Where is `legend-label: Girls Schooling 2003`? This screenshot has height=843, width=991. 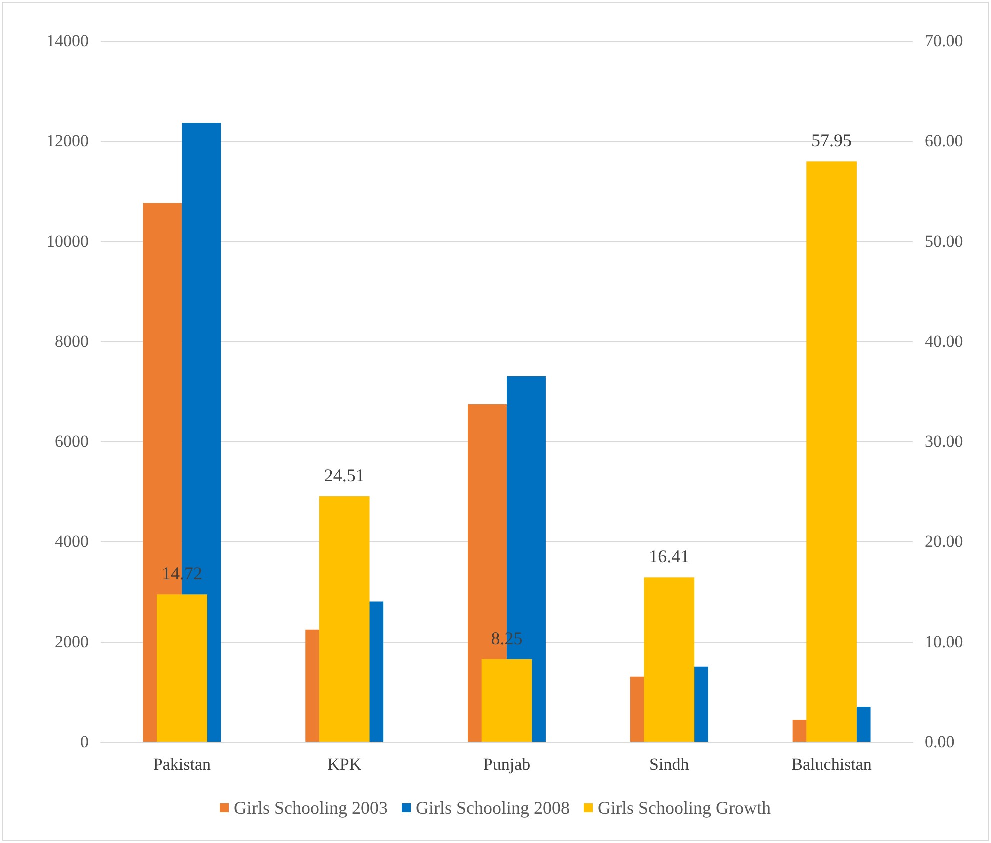
legend-label: Girls Schooling 2003 is located at coordinates (311, 808).